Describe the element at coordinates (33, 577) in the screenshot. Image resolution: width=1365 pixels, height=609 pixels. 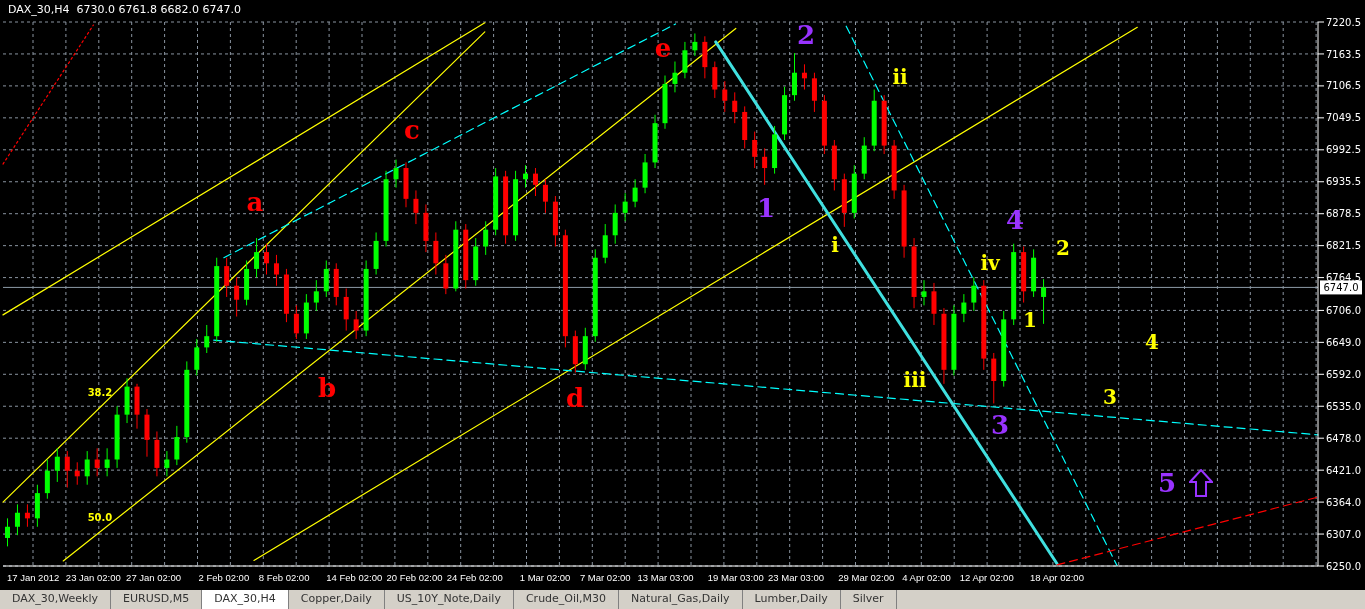
I see `x-tick-label: 17 Jan 2012` at that location.